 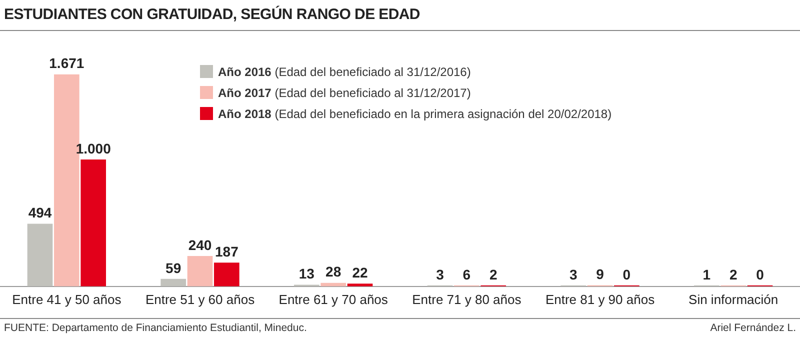 What do you see at coordinates (306, 274) in the screenshot?
I see `data-label: 13` at bounding box center [306, 274].